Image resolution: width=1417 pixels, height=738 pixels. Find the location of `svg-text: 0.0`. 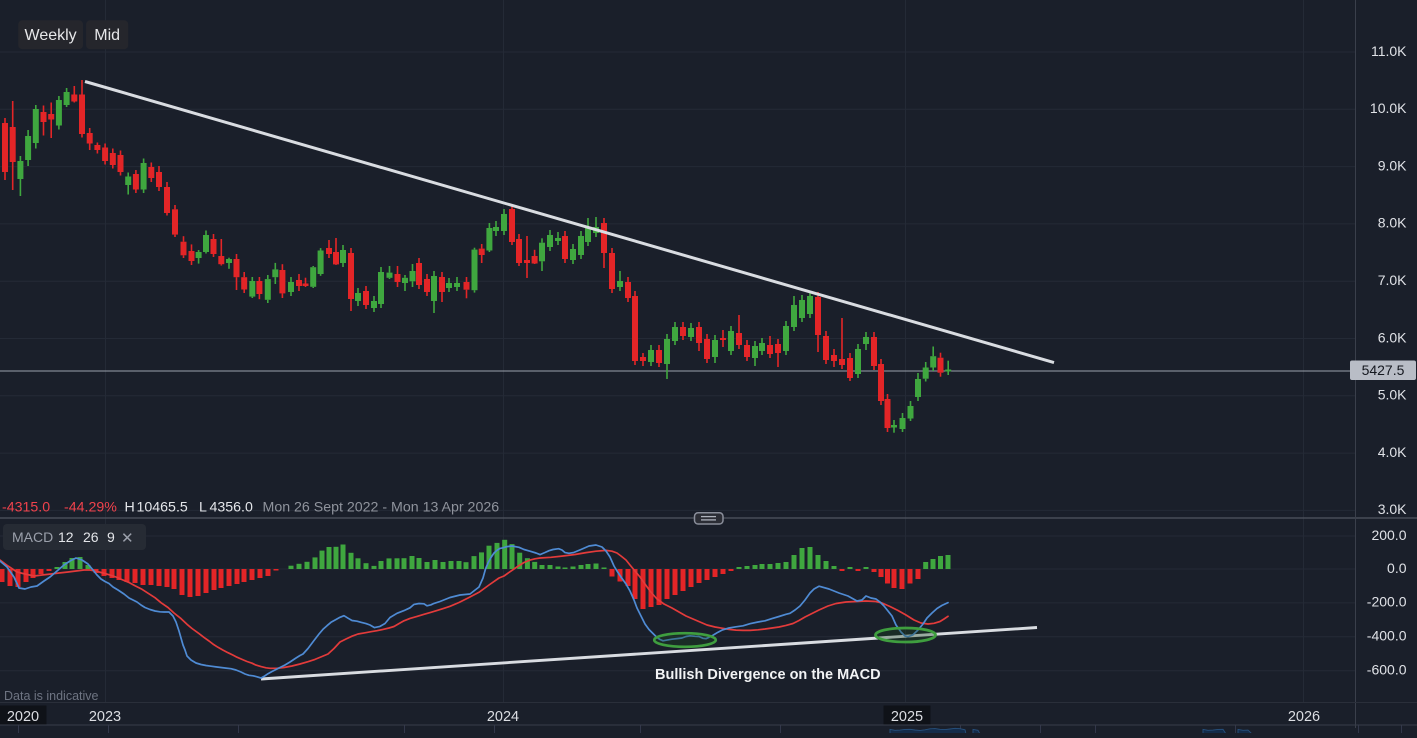

svg-text: 0.0 is located at coordinates (1397, 568).